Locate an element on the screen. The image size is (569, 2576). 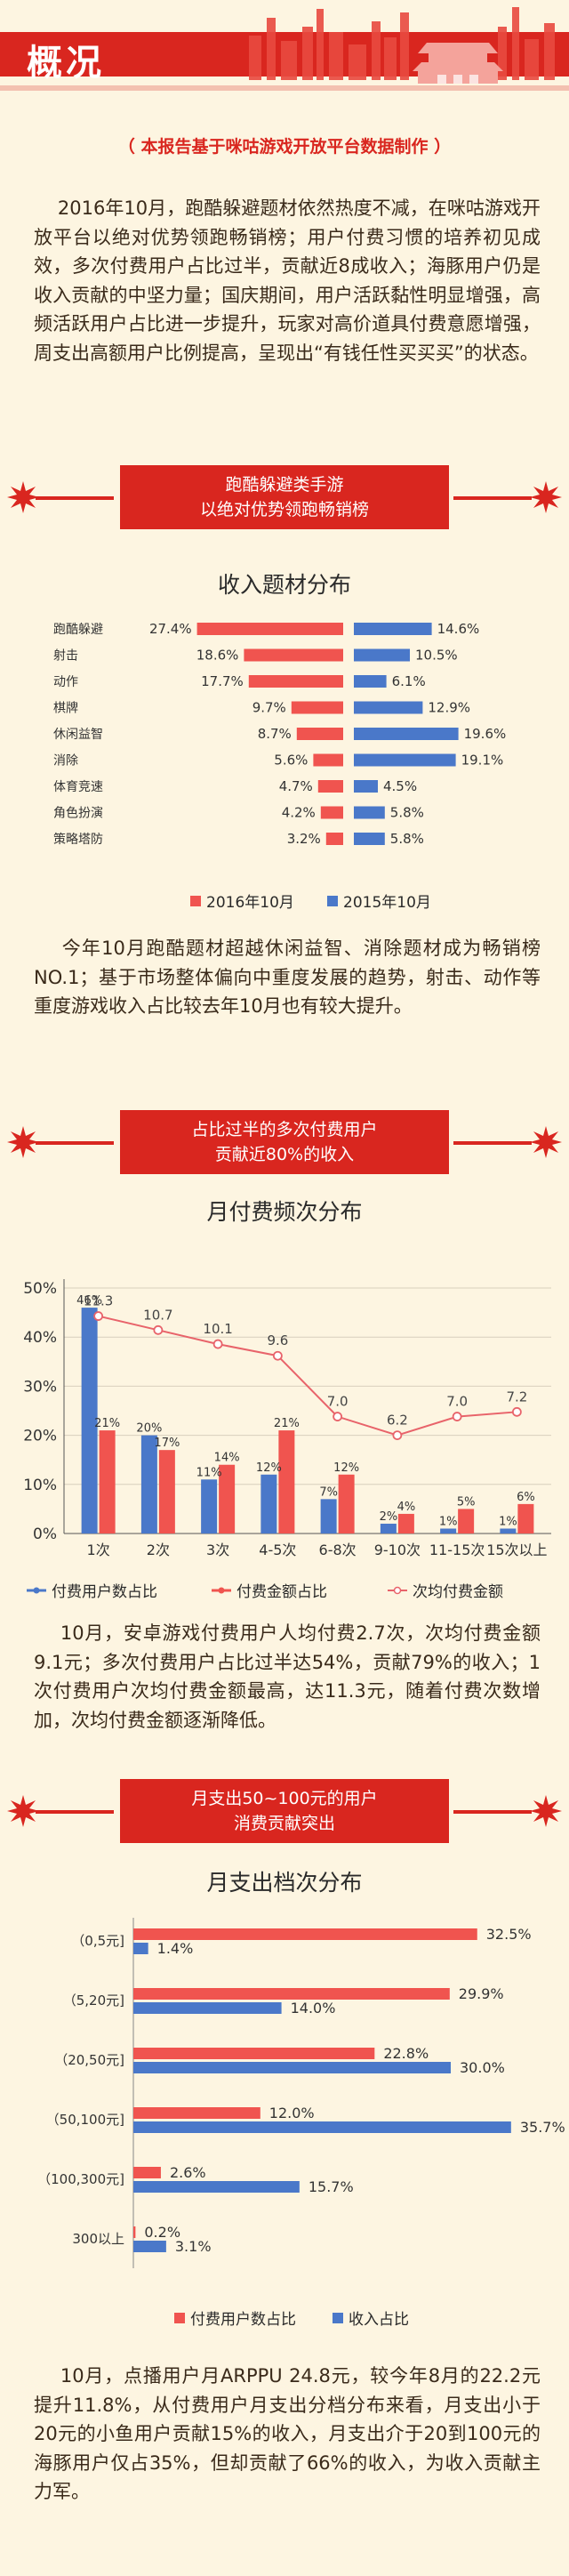
value-label-amount: 21% is located at coordinates (287, 1423).